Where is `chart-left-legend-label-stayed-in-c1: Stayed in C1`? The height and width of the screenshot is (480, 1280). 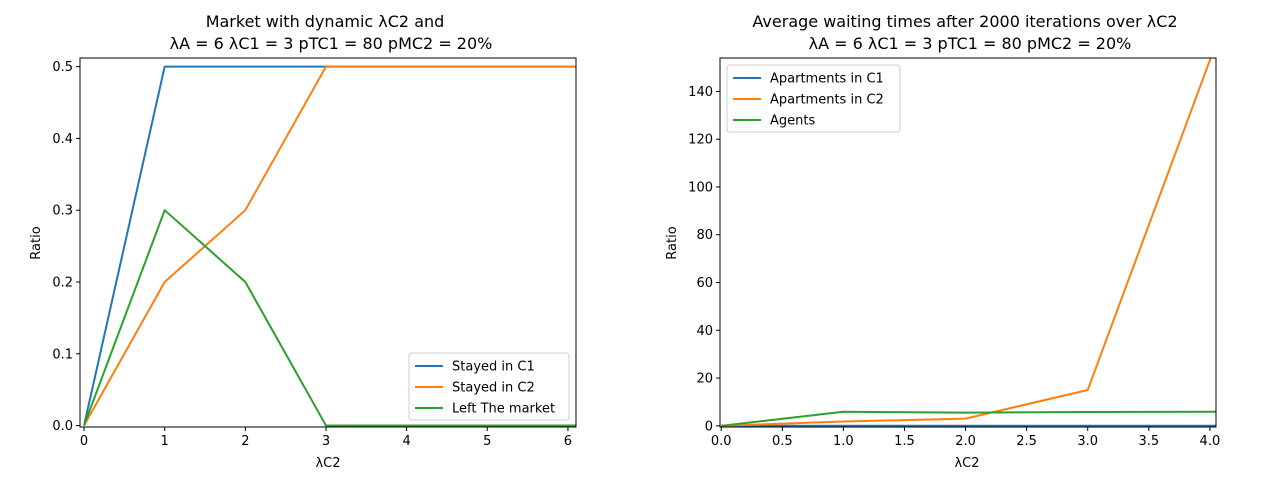
chart-left-legend-label-stayed-in-c1: Stayed in C1 is located at coordinates (493, 367).